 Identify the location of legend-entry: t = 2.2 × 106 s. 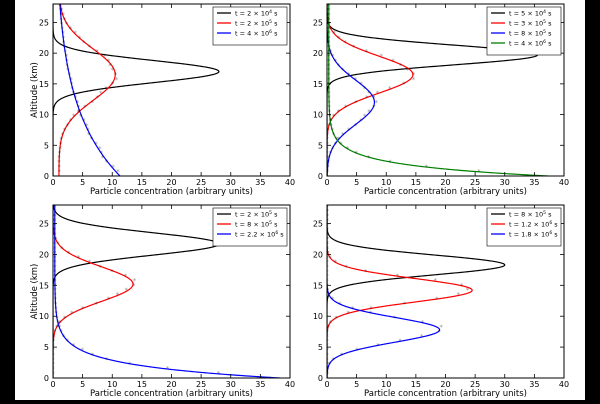
(259, 234).